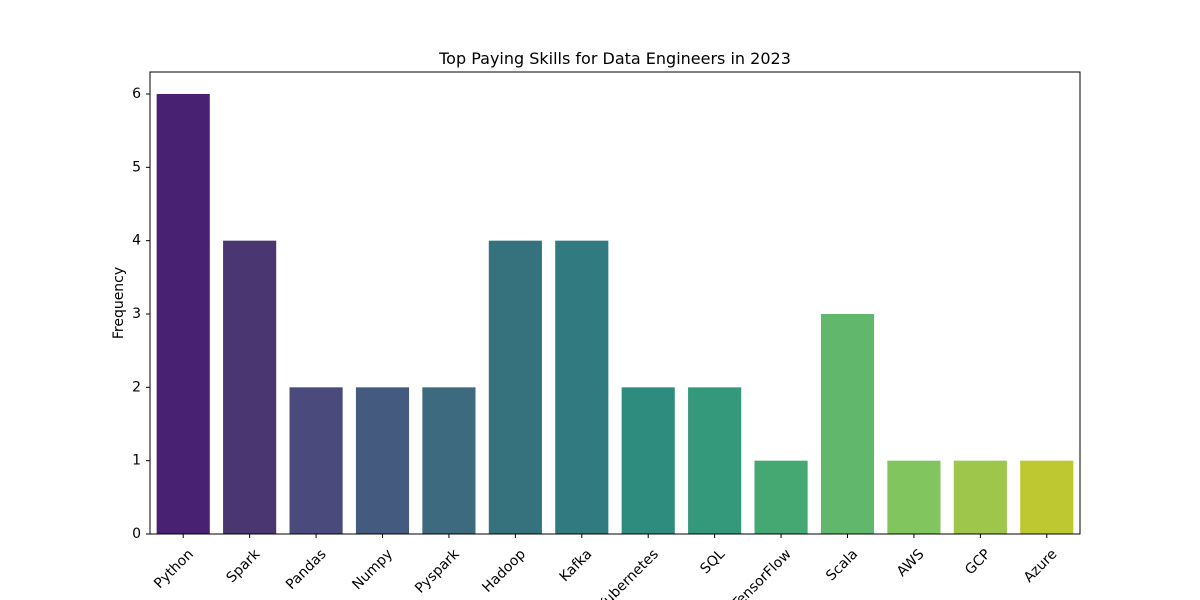 Image resolution: width=1200 pixels, height=600 pixels. I want to click on x-tick-label: TensorFlow, so click(761, 573).